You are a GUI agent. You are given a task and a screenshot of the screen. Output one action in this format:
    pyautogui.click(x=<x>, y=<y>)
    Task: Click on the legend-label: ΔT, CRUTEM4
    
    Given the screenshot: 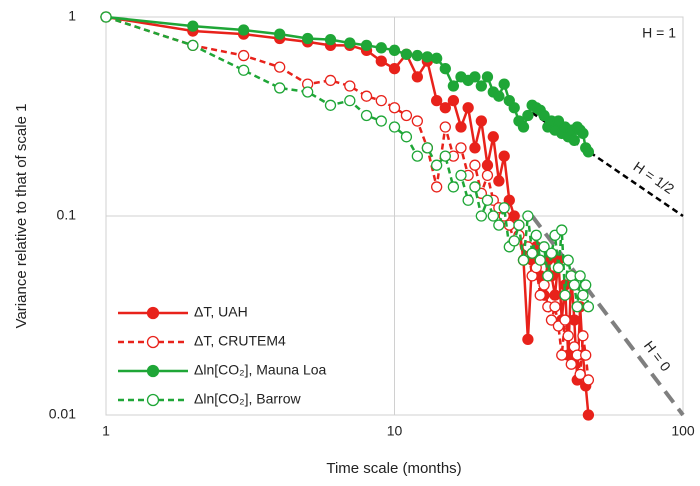 What is the action you would take?
    pyautogui.click(x=240, y=341)
    